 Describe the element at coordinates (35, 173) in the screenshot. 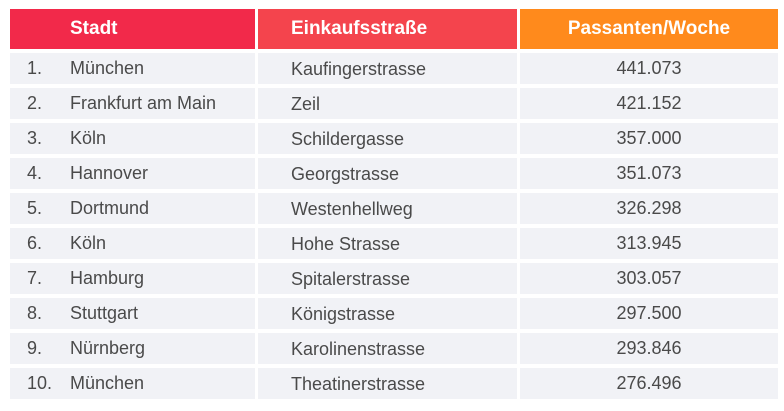

I see `rank-label: 4.` at that location.